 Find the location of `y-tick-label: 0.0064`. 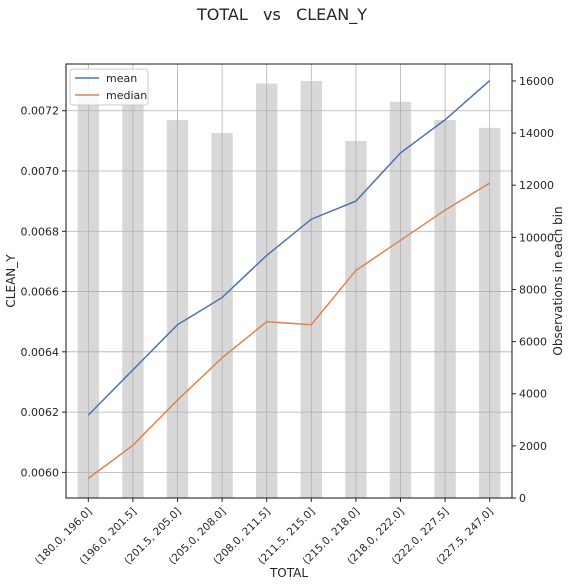

y-tick-label: 0.0064 is located at coordinates (40, 352).